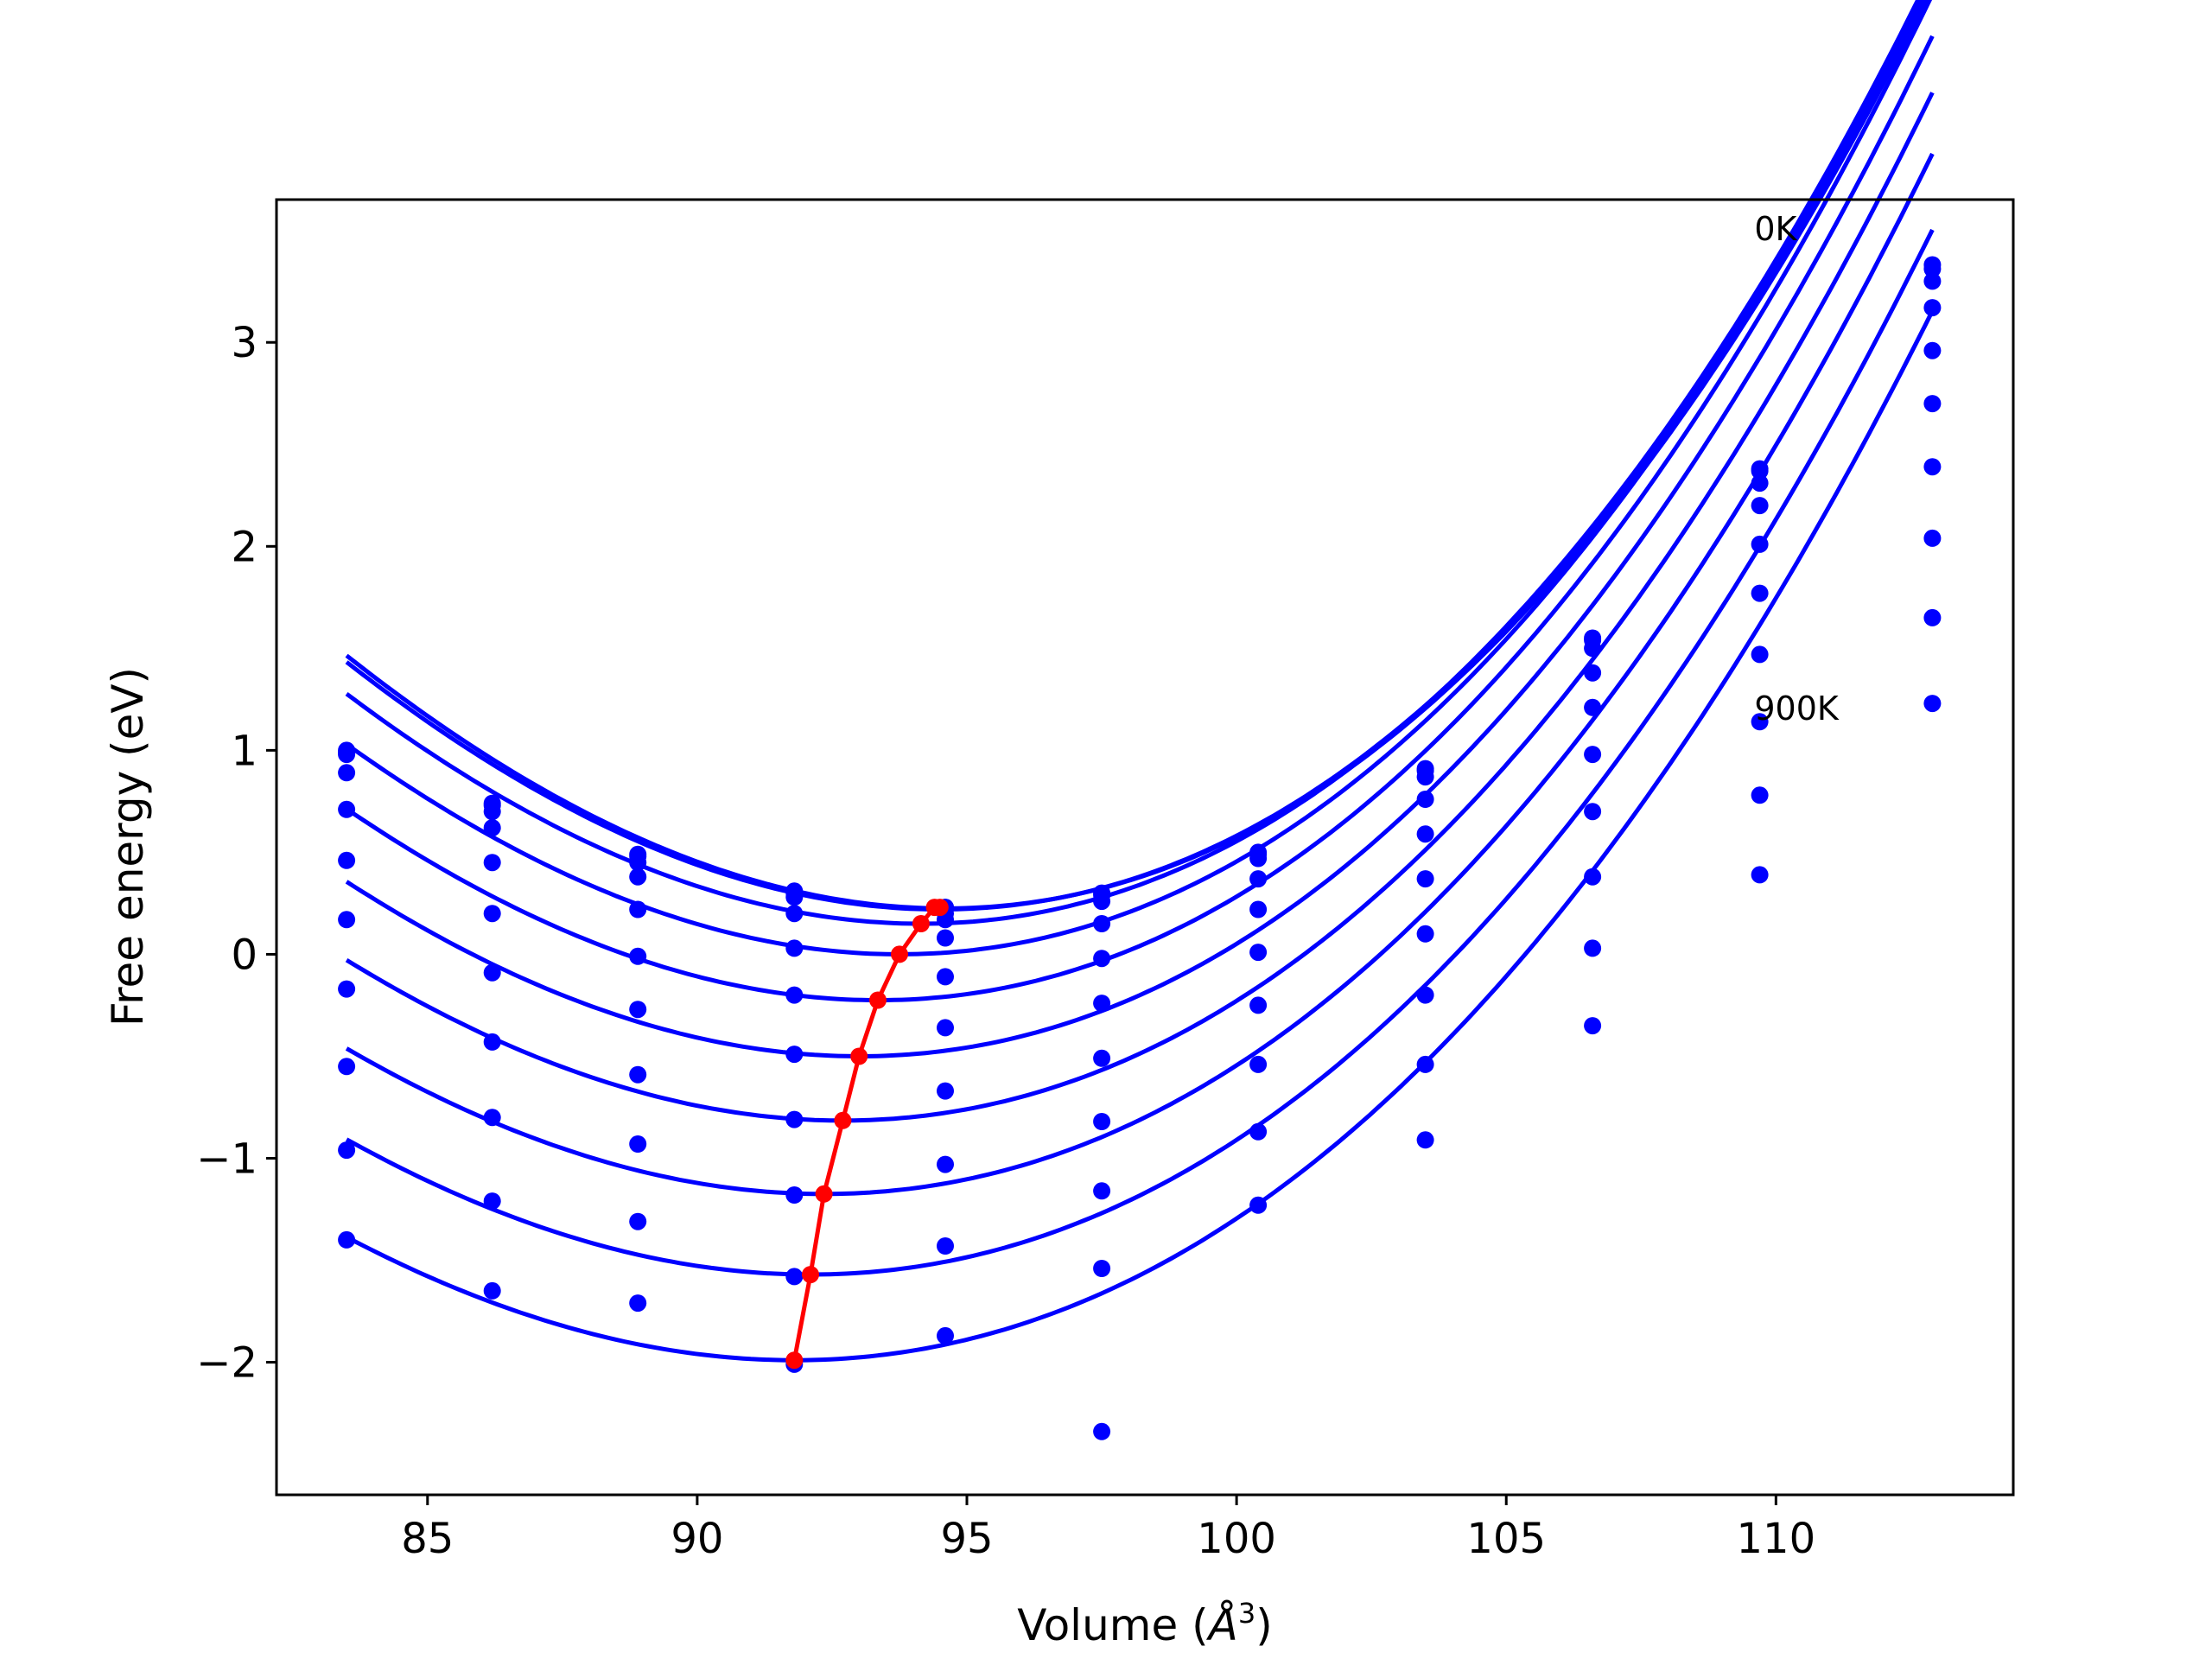 Image resolution: width=2212 pixels, height=1659 pixels. What do you see at coordinates (128, 847) in the screenshot?
I see `y-axis-label: Free energy (eV)` at bounding box center [128, 847].